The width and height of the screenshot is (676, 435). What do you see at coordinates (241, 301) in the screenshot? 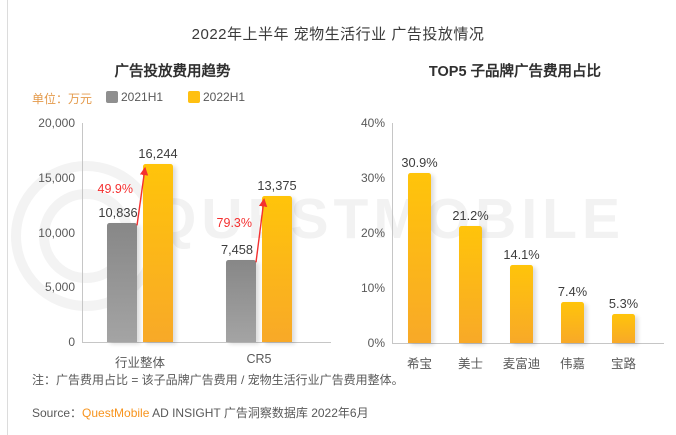
I see `bar-2021h1-CR5` at bounding box center [241, 301].